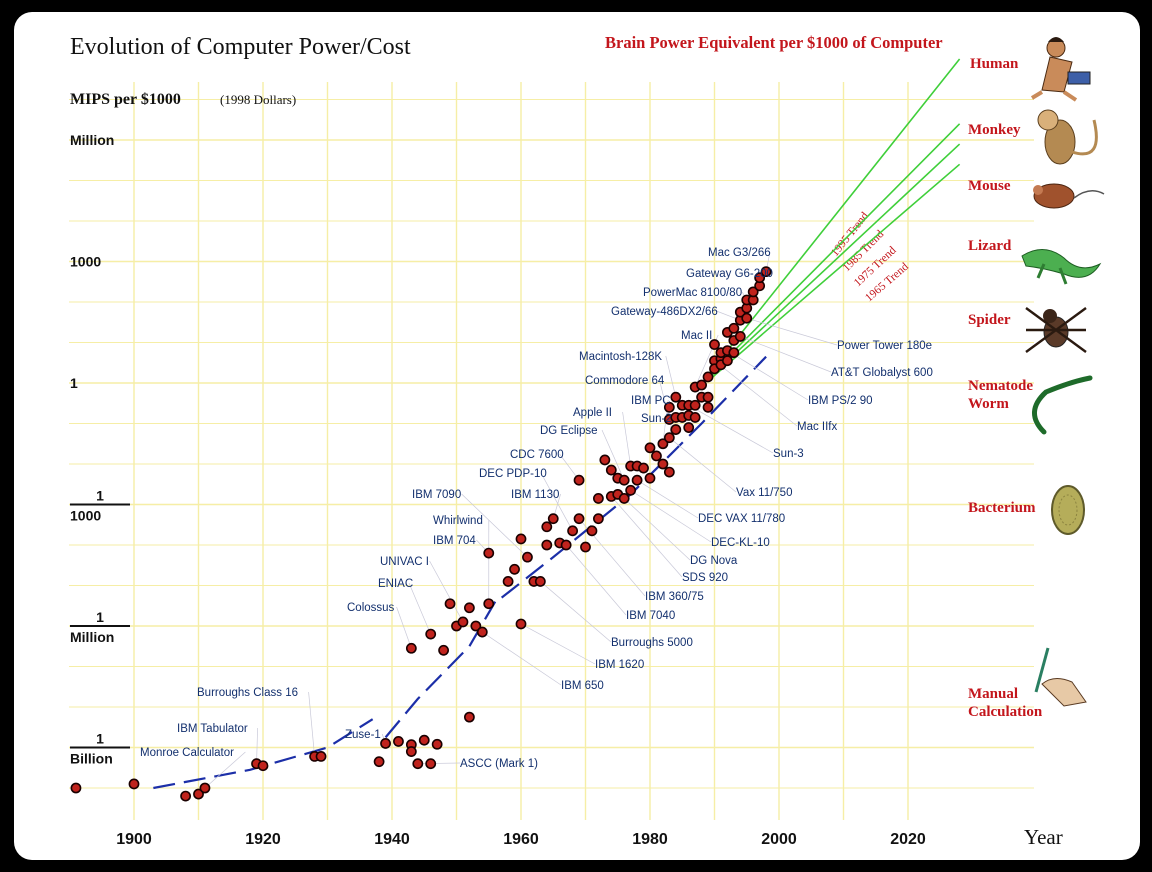  I want to click on trend-line, so click(834, 217).